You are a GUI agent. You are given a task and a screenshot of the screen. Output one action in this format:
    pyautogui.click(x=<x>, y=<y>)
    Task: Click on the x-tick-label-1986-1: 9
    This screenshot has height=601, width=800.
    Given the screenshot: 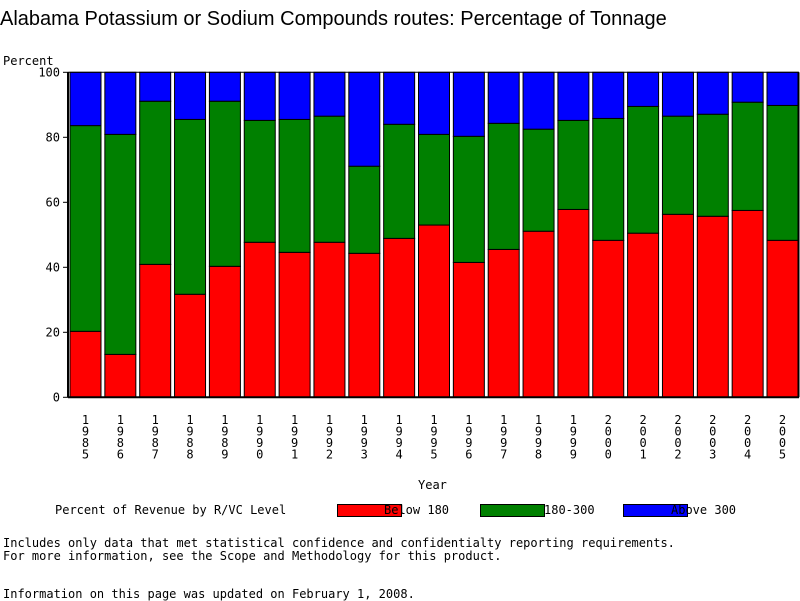 What is the action you would take?
    pyautogui.click(x=120, y=432)
    